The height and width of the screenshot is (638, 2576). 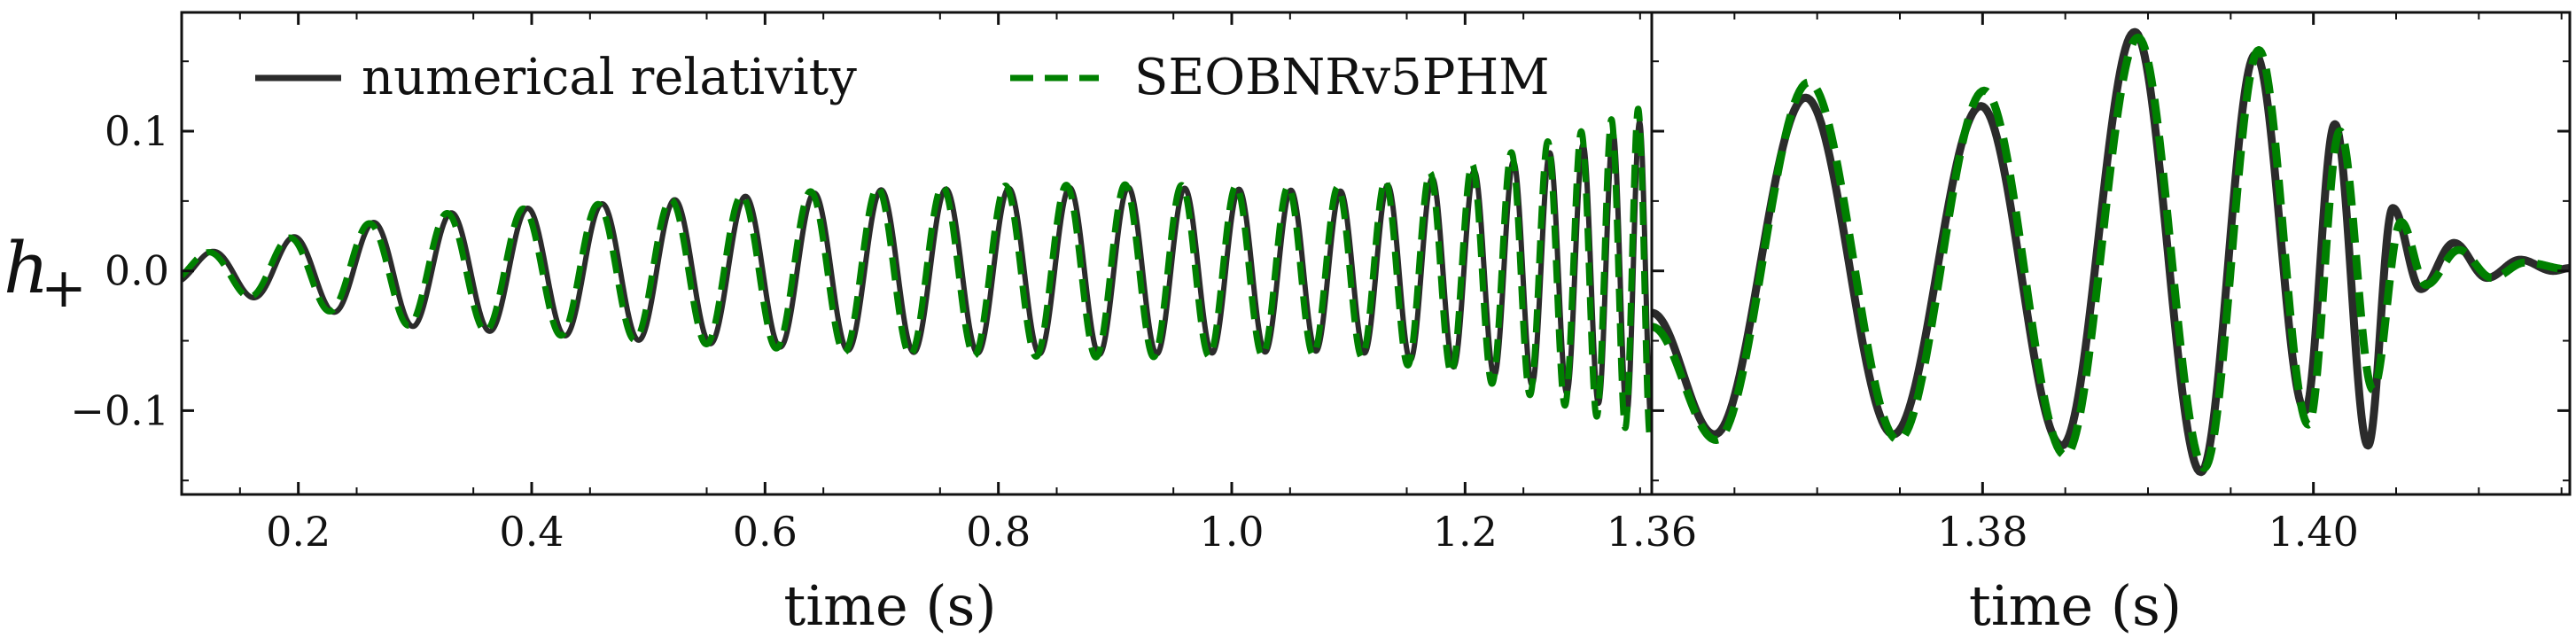 I want to click on left-x-tick-label: 1.36, so click(x=1652, y=532).